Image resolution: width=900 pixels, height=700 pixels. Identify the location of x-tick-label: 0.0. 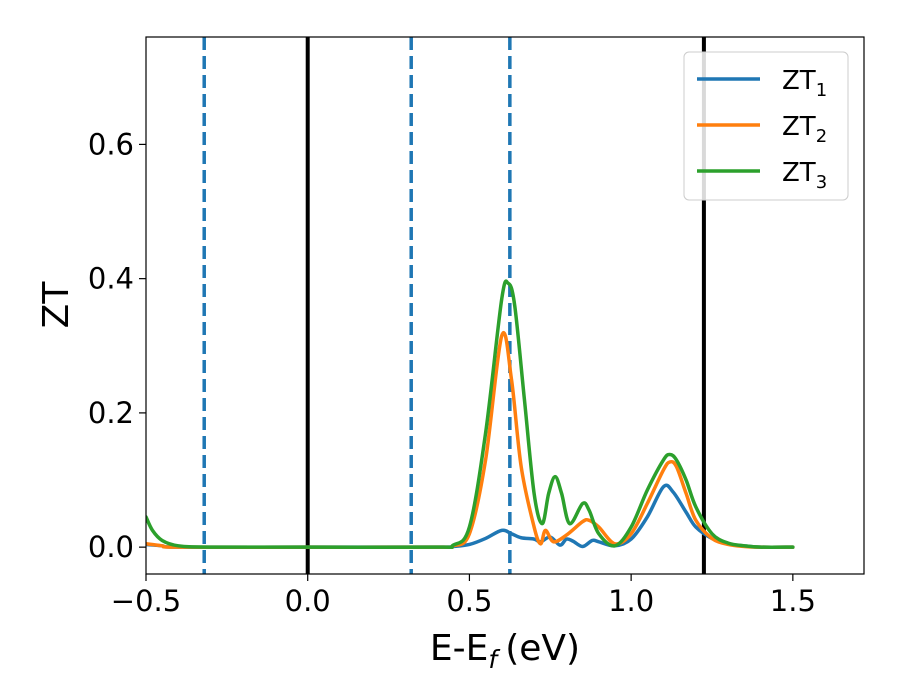
(308, 601).